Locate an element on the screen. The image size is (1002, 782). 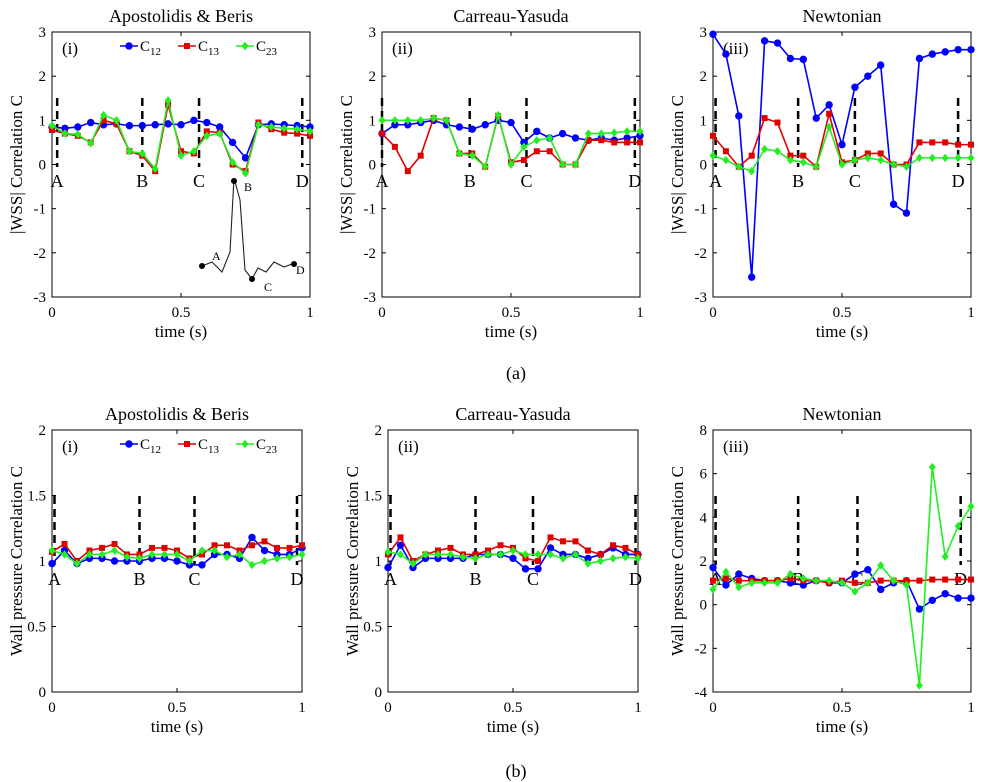
y-tick-label: 1 is located at coordinates (373, 121).